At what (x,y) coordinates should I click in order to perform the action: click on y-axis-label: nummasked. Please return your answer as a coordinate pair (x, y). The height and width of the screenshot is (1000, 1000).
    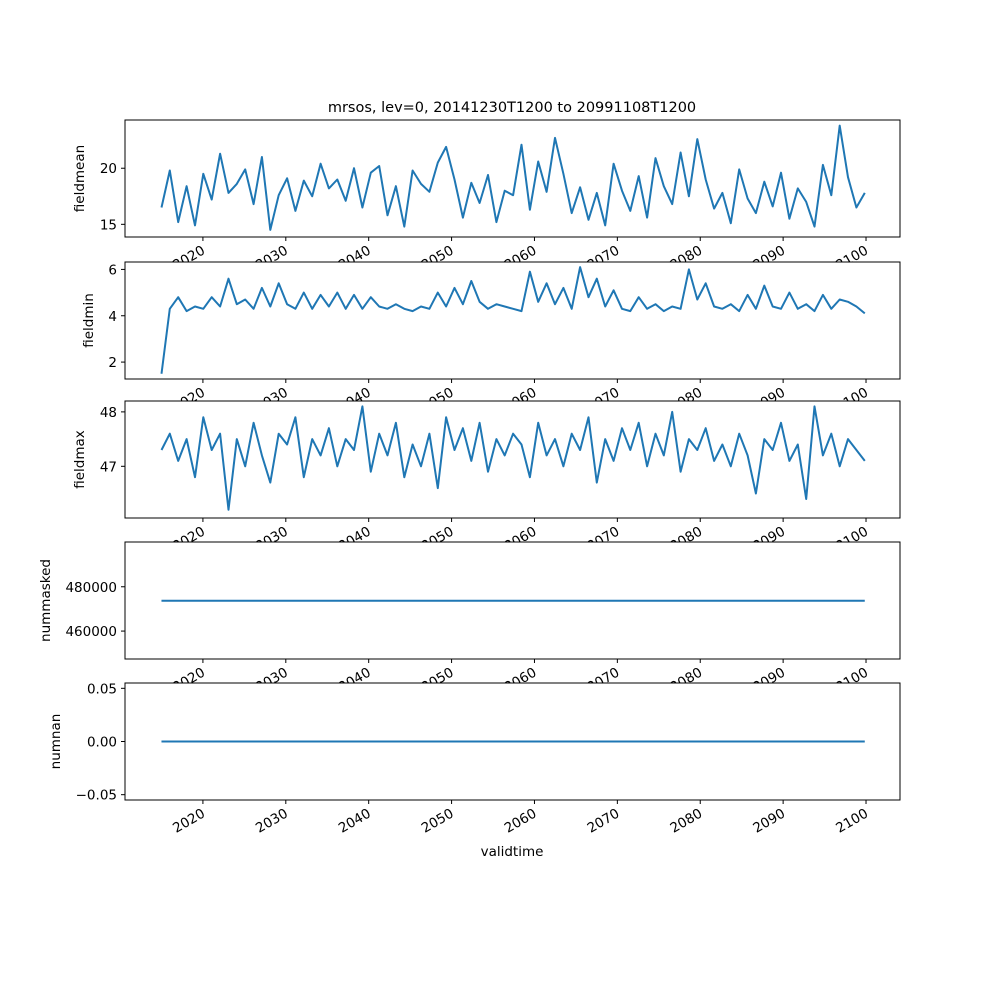
    Looking at the image, I should click on (46, 600).